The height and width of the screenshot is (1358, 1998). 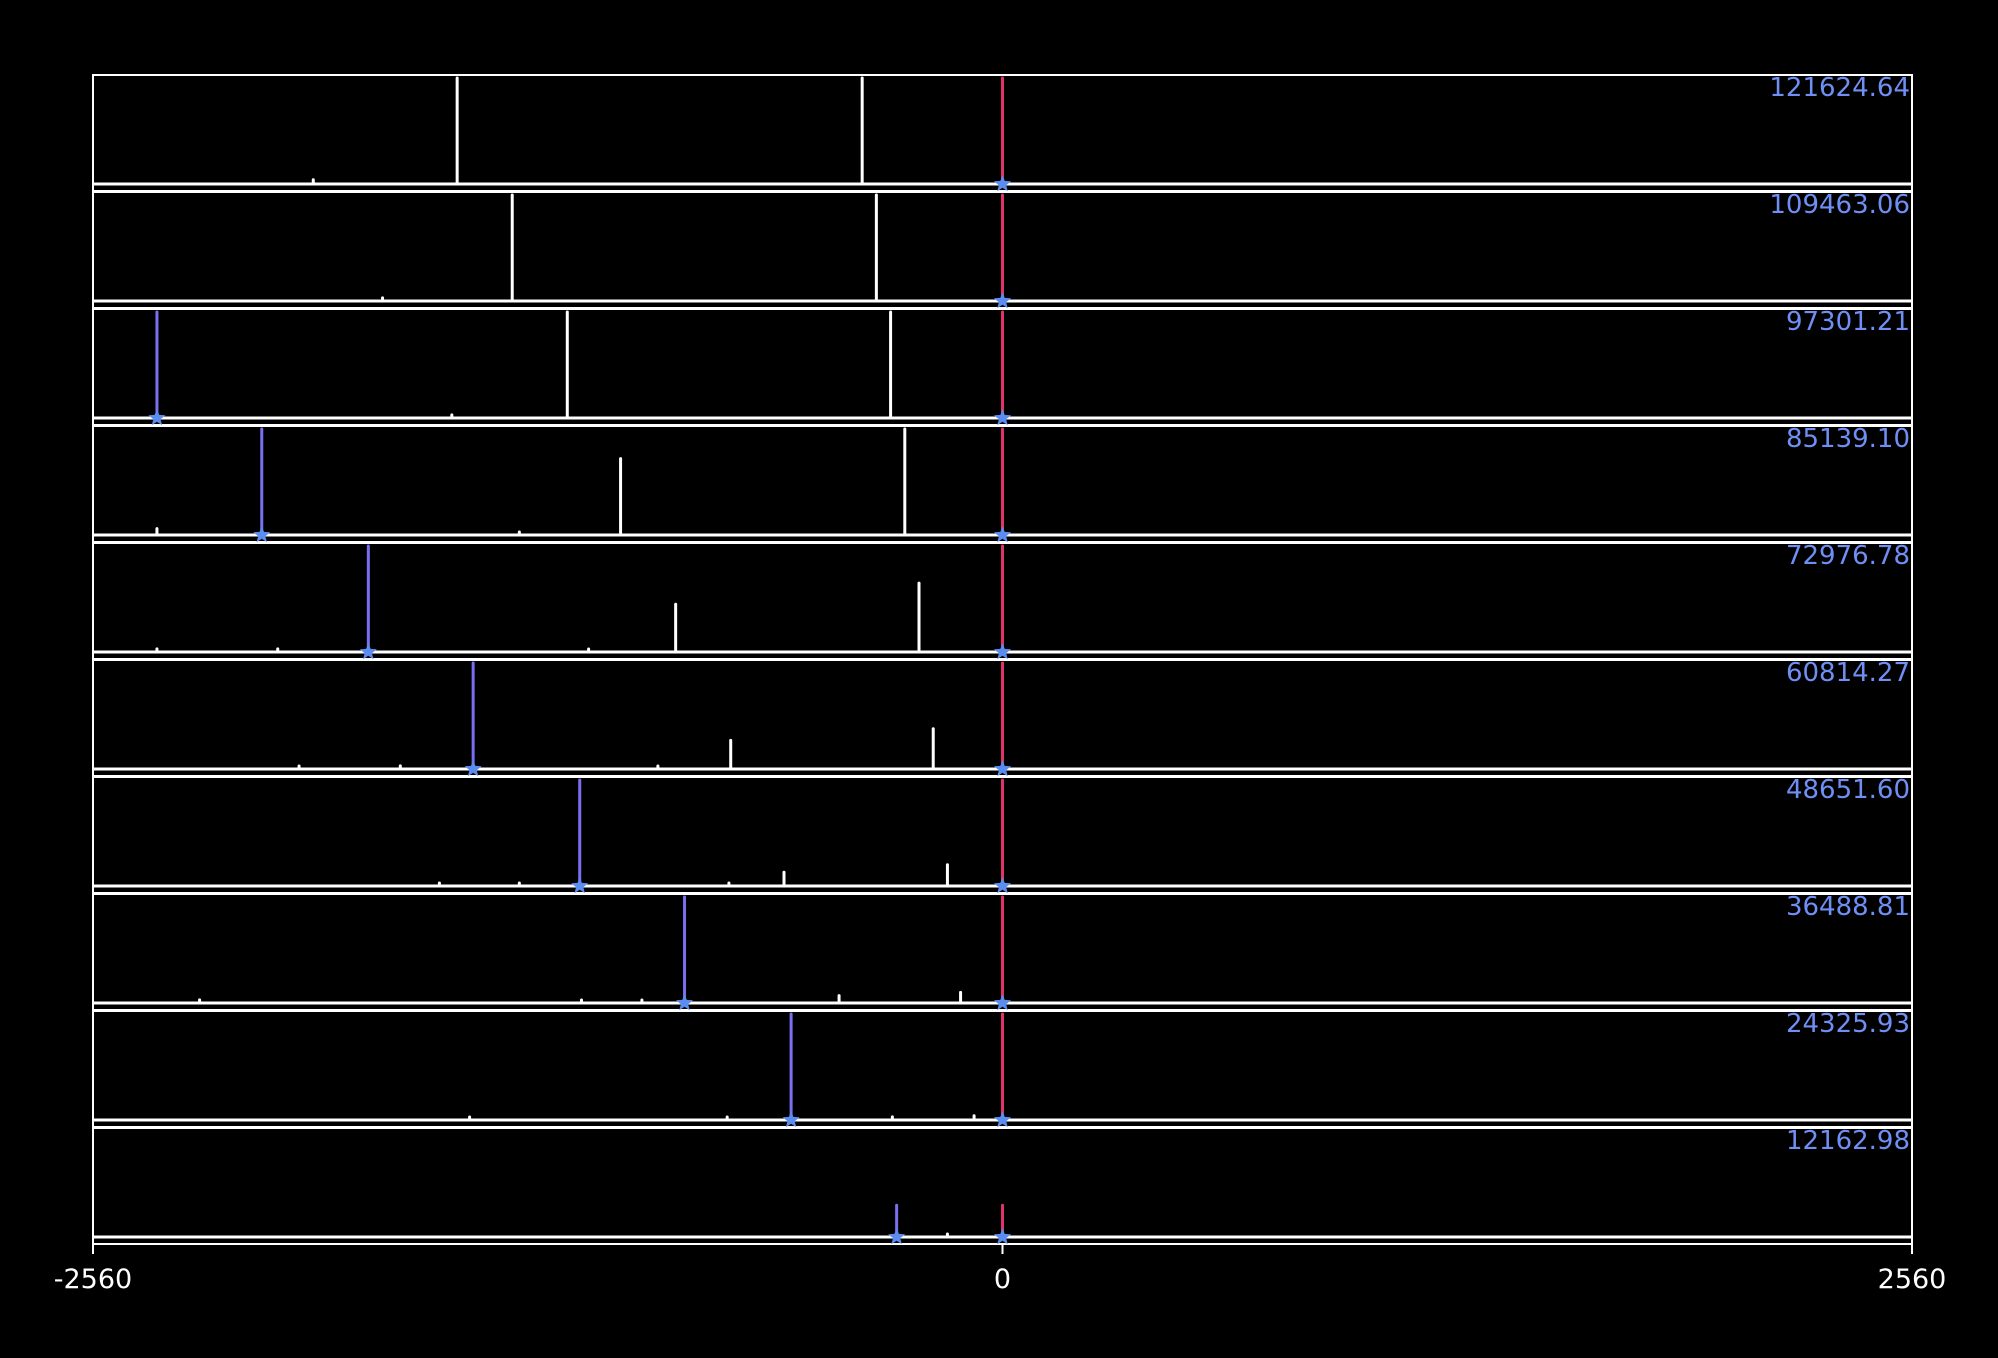 I want to click on panel-label: 72976.78, so click(x=1848, y=556).